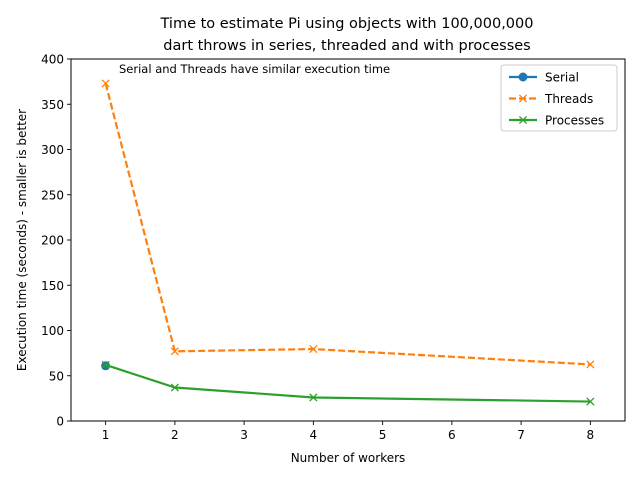  What do you see at coordinates (52, 105) in the screenshot?
I see `y-tick-label: 350` at bounding box center [52, 105].